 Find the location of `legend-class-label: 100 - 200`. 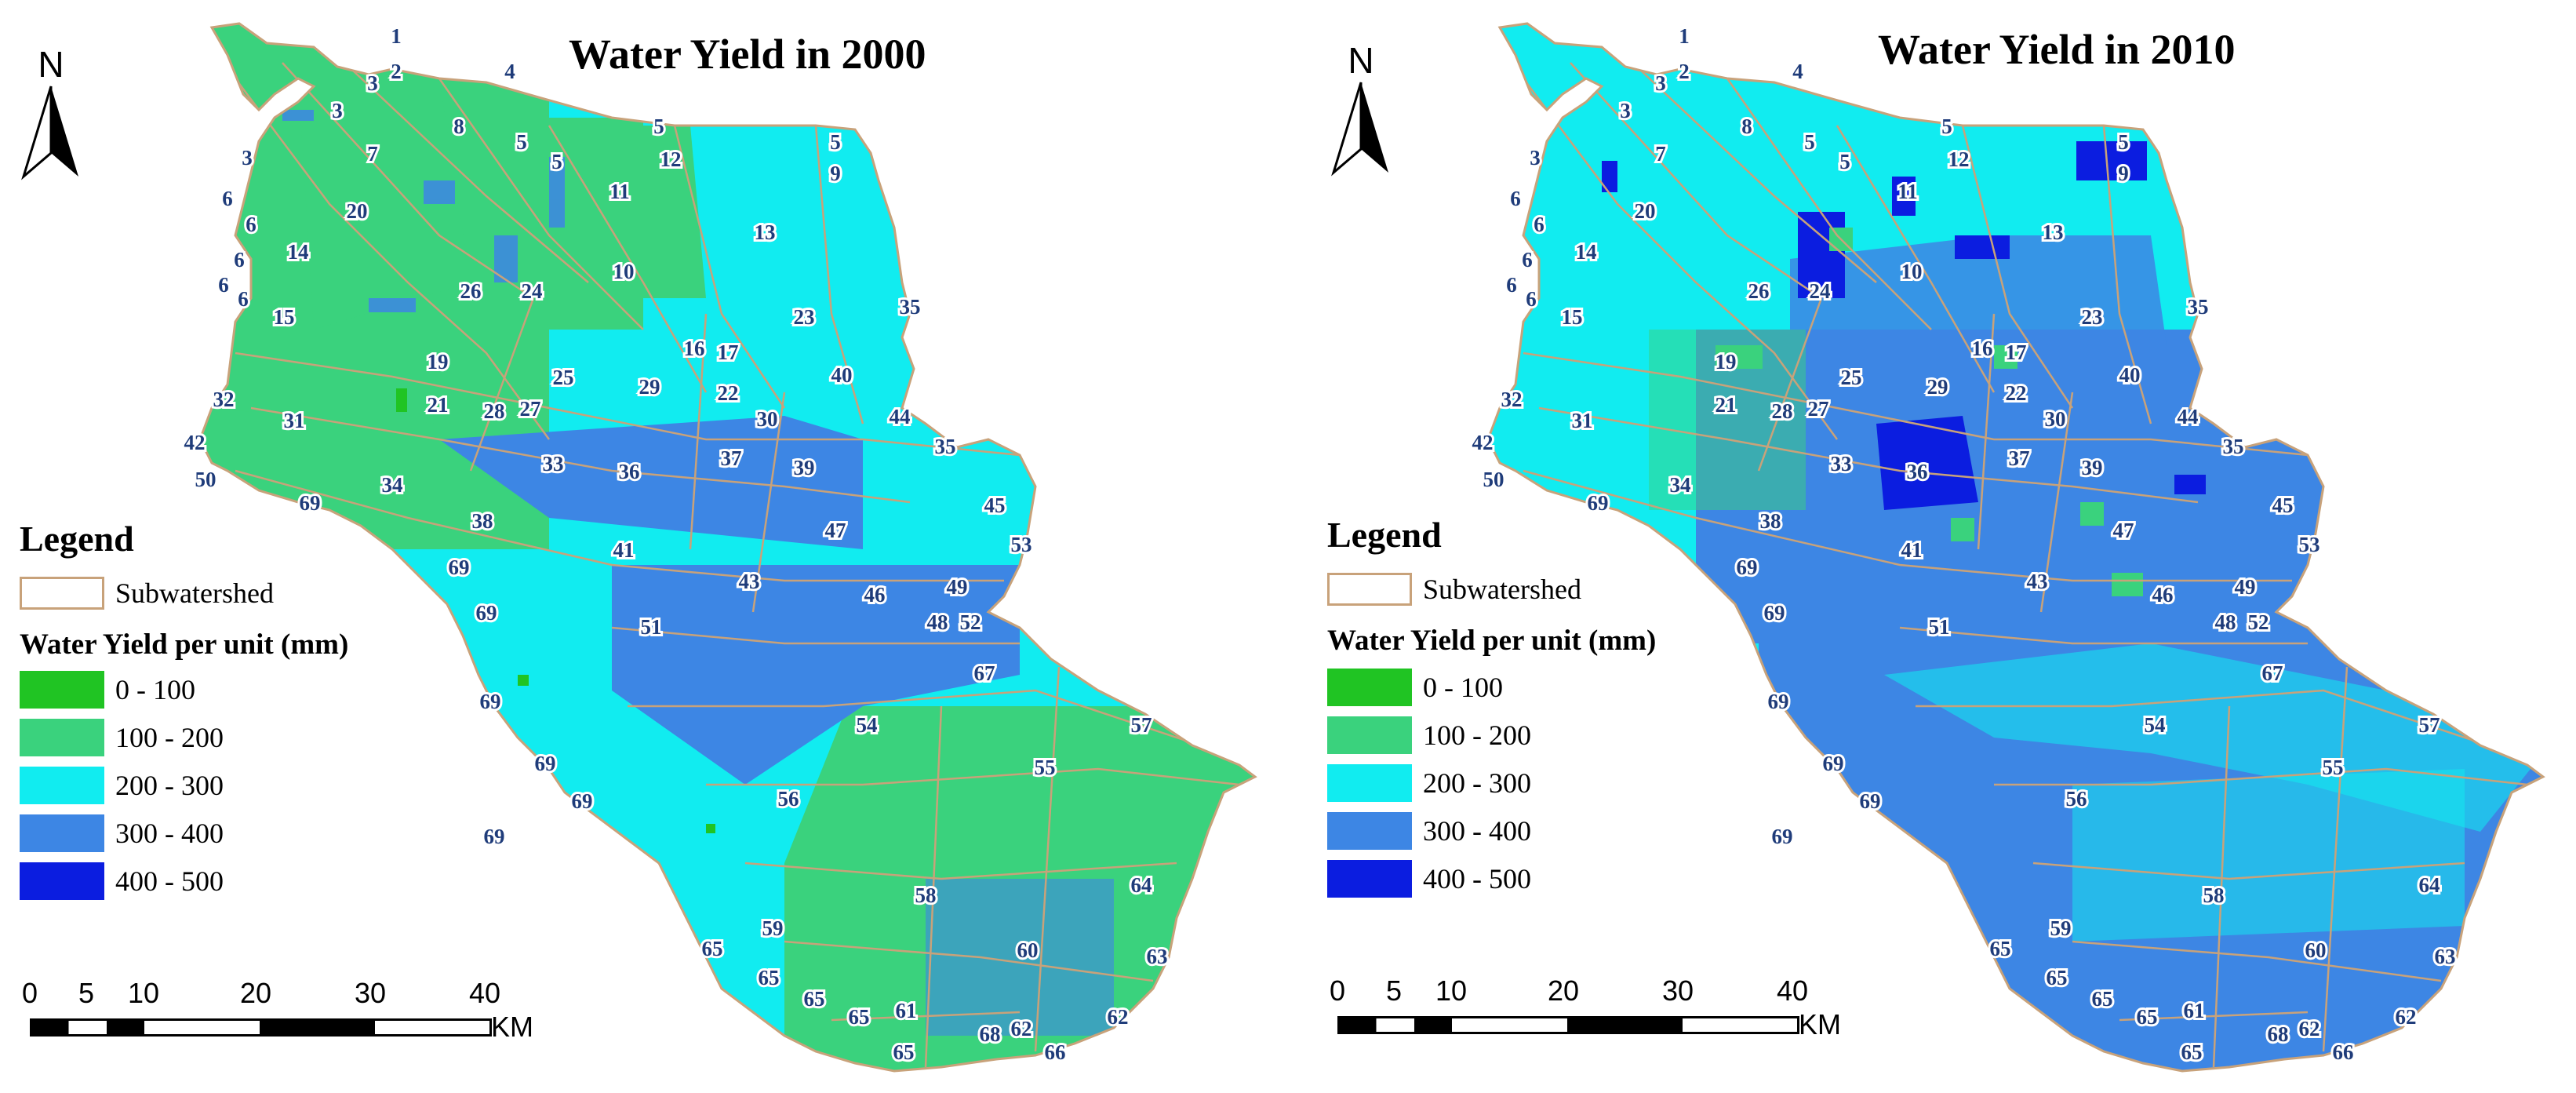

legend-class-label: 100 - 200 is located at coordinates (169, 737).